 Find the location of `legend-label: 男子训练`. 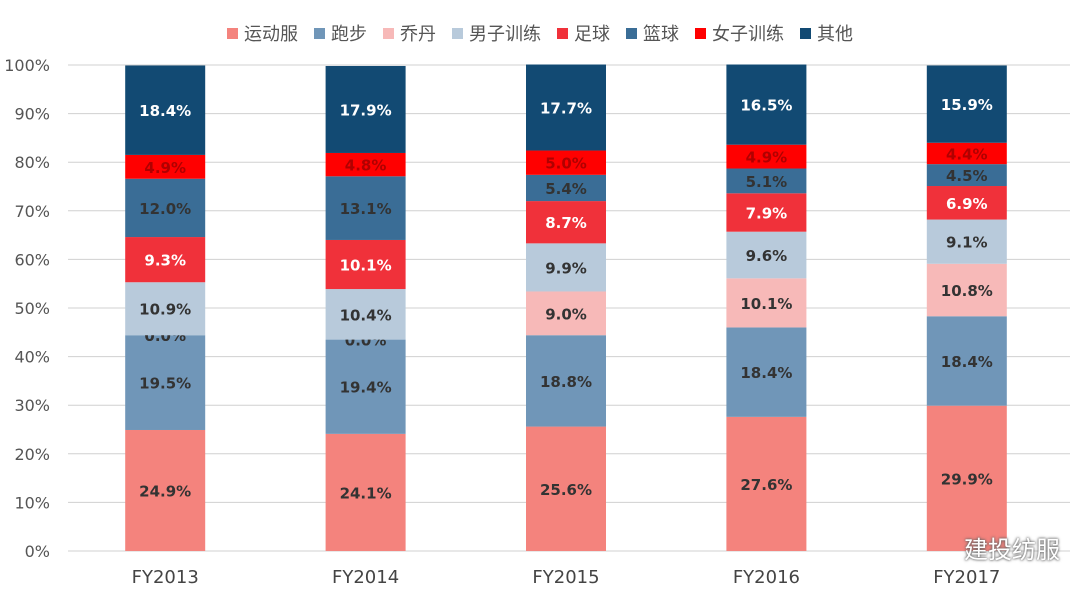

legend-label: 男子训练 is located at coordinates (505, 34).